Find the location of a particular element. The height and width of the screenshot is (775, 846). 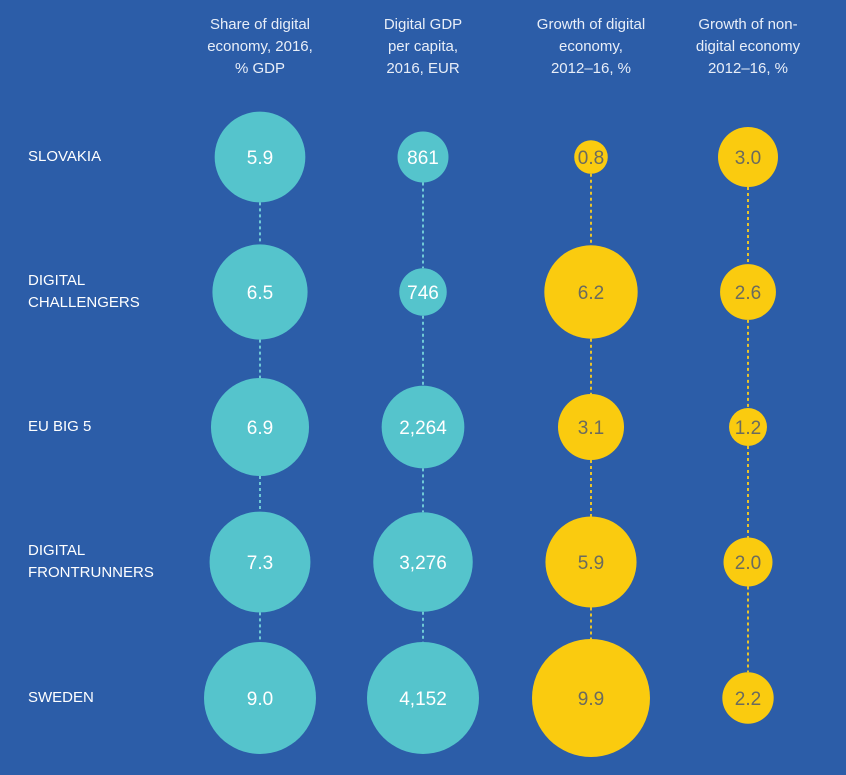

bubble-value-label: 2.2 is located at coordinates (748, 699).